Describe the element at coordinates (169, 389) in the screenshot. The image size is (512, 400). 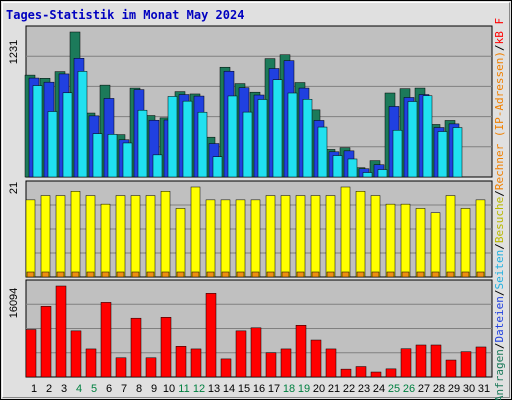
I see `day-label-10: 10` at that location.